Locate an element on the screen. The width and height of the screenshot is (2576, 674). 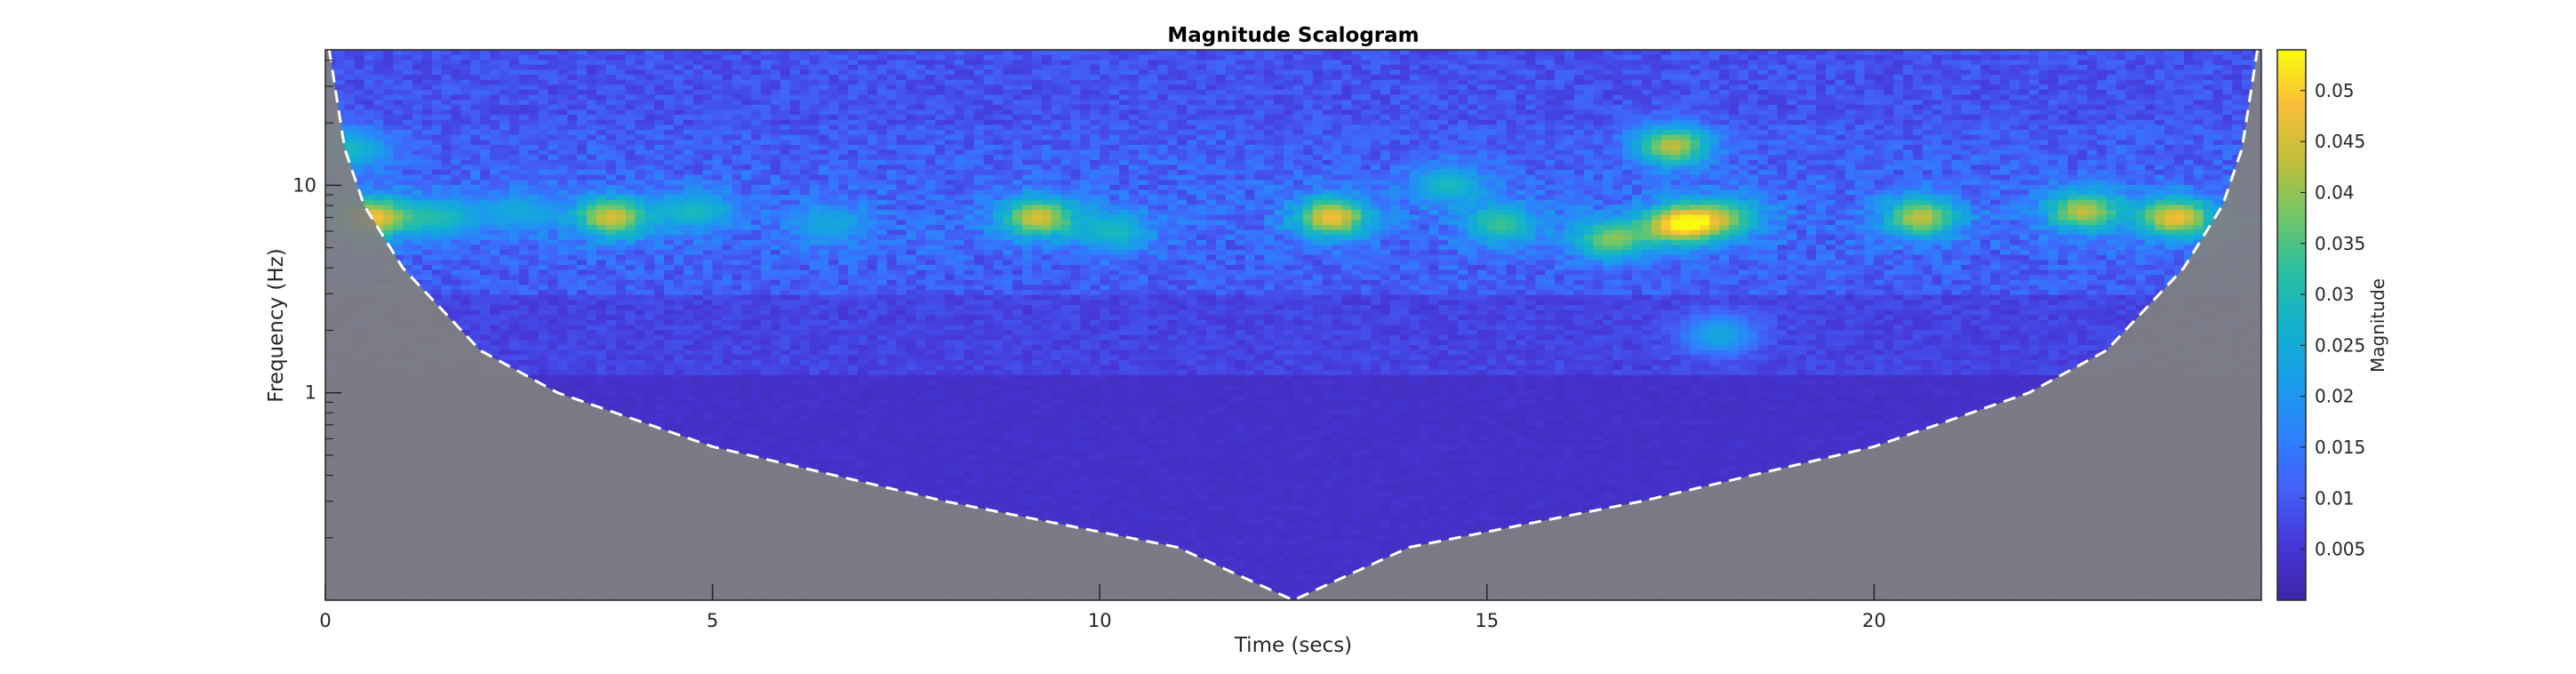
colorbar is located at coordinates (2291, 325).